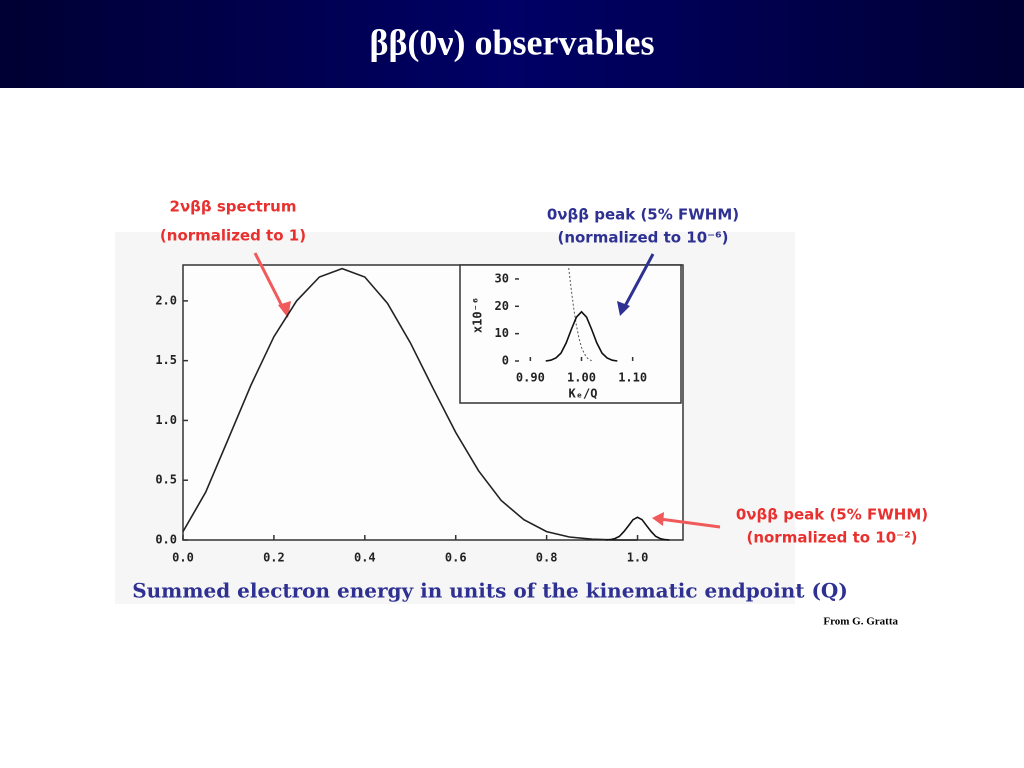 The height and width of the screenshot is (768, 1024). What do you see at coordinates (166, 300) in the screenshot?
I see `y-tick-label: 2.0` at bounding box center [166, 300].